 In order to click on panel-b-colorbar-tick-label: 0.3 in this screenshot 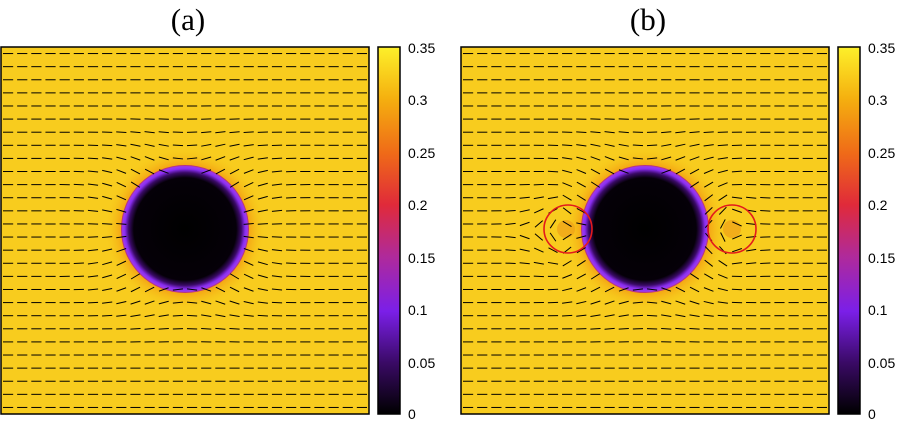, I will do `click(878, 100)`.